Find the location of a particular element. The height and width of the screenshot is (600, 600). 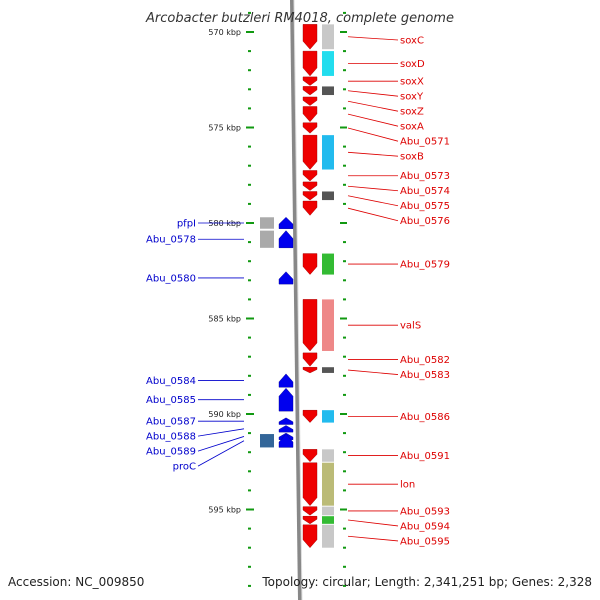

label-valS: valS is located at coordinates (410, 326).